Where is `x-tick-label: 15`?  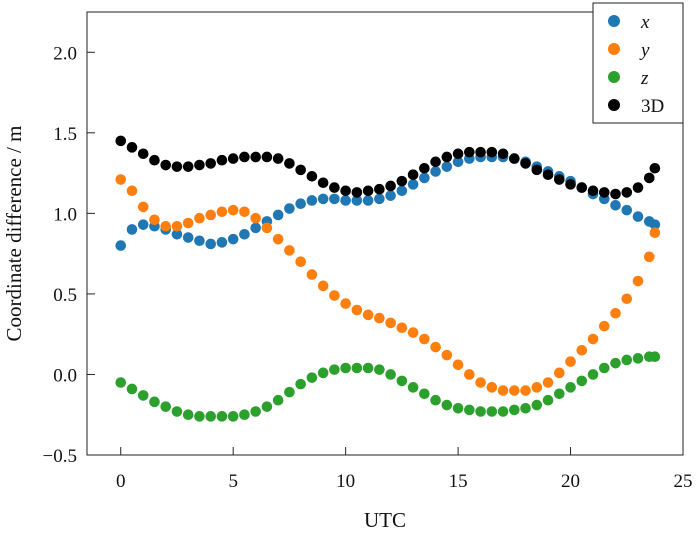
x-tick-label: 15 is located at coordinates (458, 481).